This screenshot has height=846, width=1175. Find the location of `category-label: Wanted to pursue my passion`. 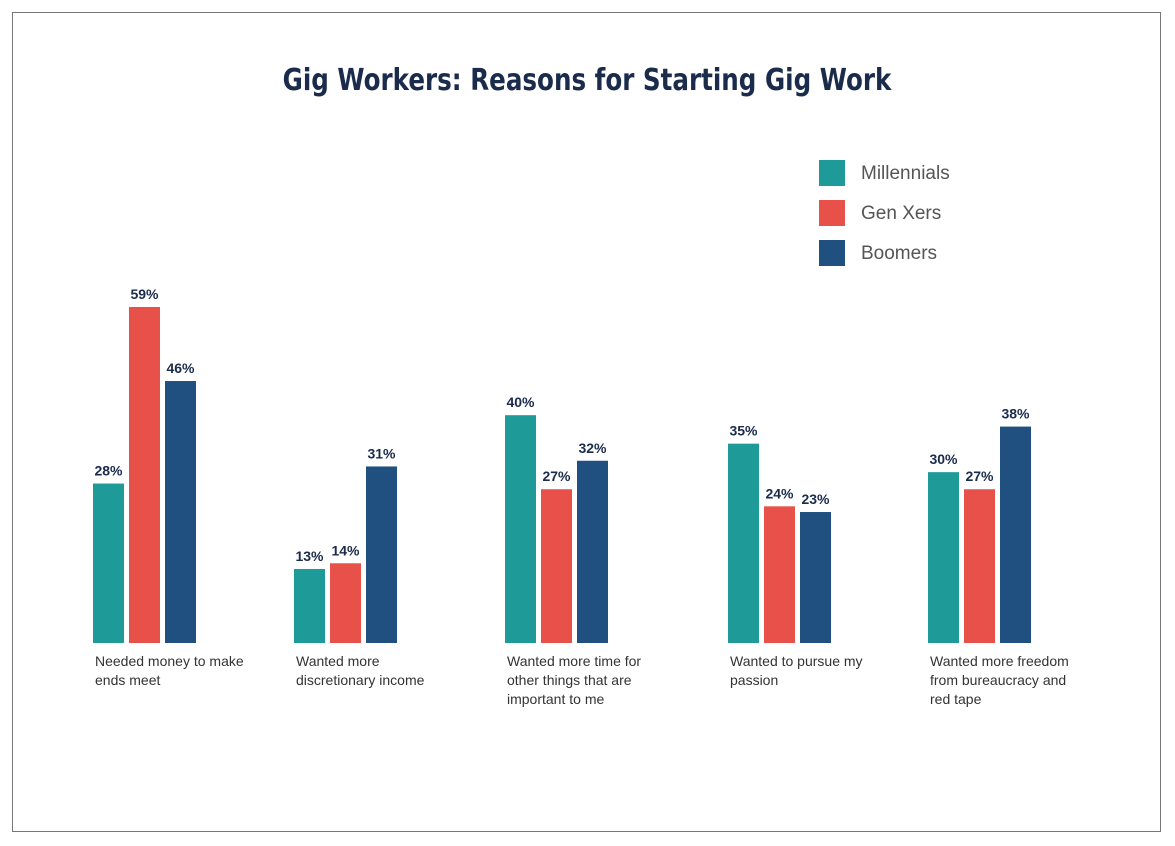

category-label: Wanted to pursue my passion is located at coordinates (796, 670).